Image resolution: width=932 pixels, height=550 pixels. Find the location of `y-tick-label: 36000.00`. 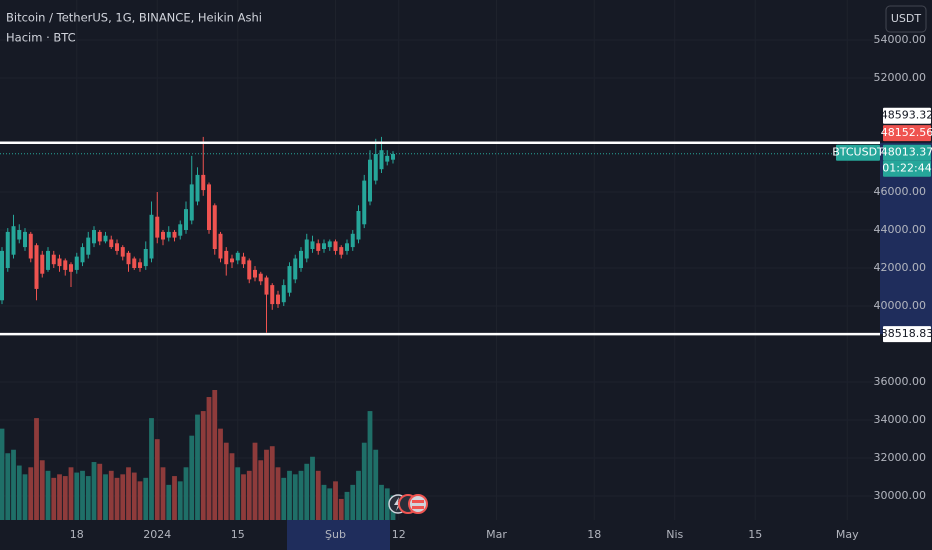

y-tick-label: 36000.00 is located at coordinates (900, 381).